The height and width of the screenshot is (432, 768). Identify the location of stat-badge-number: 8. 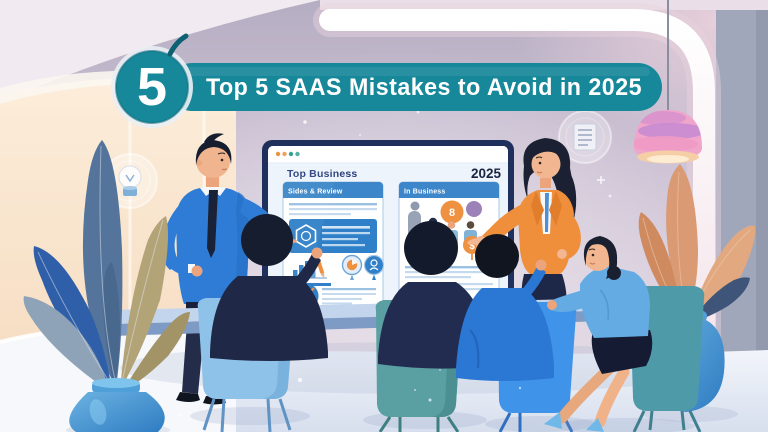
(452, 213).